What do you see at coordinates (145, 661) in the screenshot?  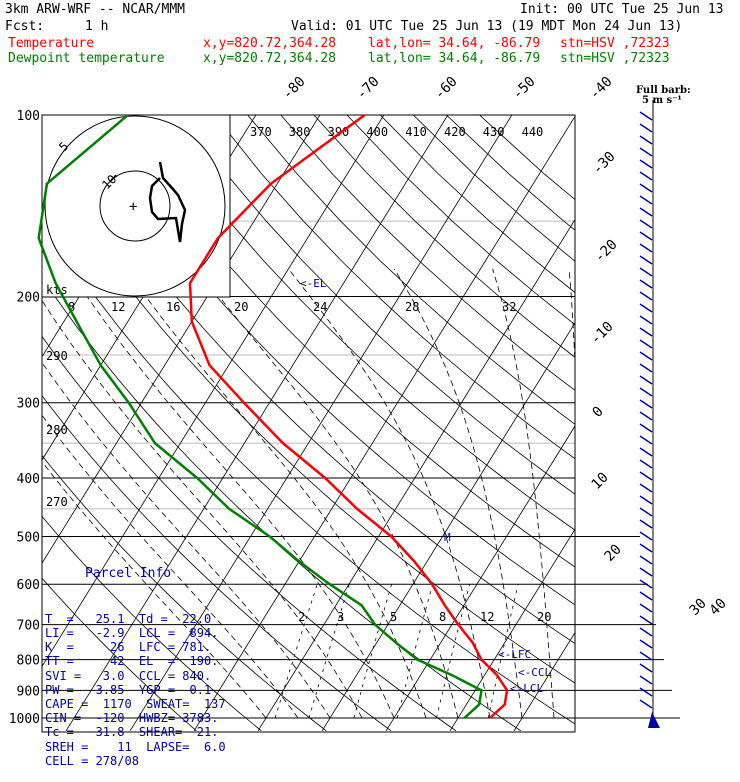 I see `parcel-info-row: TT = 42 EL = 190.` at bounding box center [145, 661].